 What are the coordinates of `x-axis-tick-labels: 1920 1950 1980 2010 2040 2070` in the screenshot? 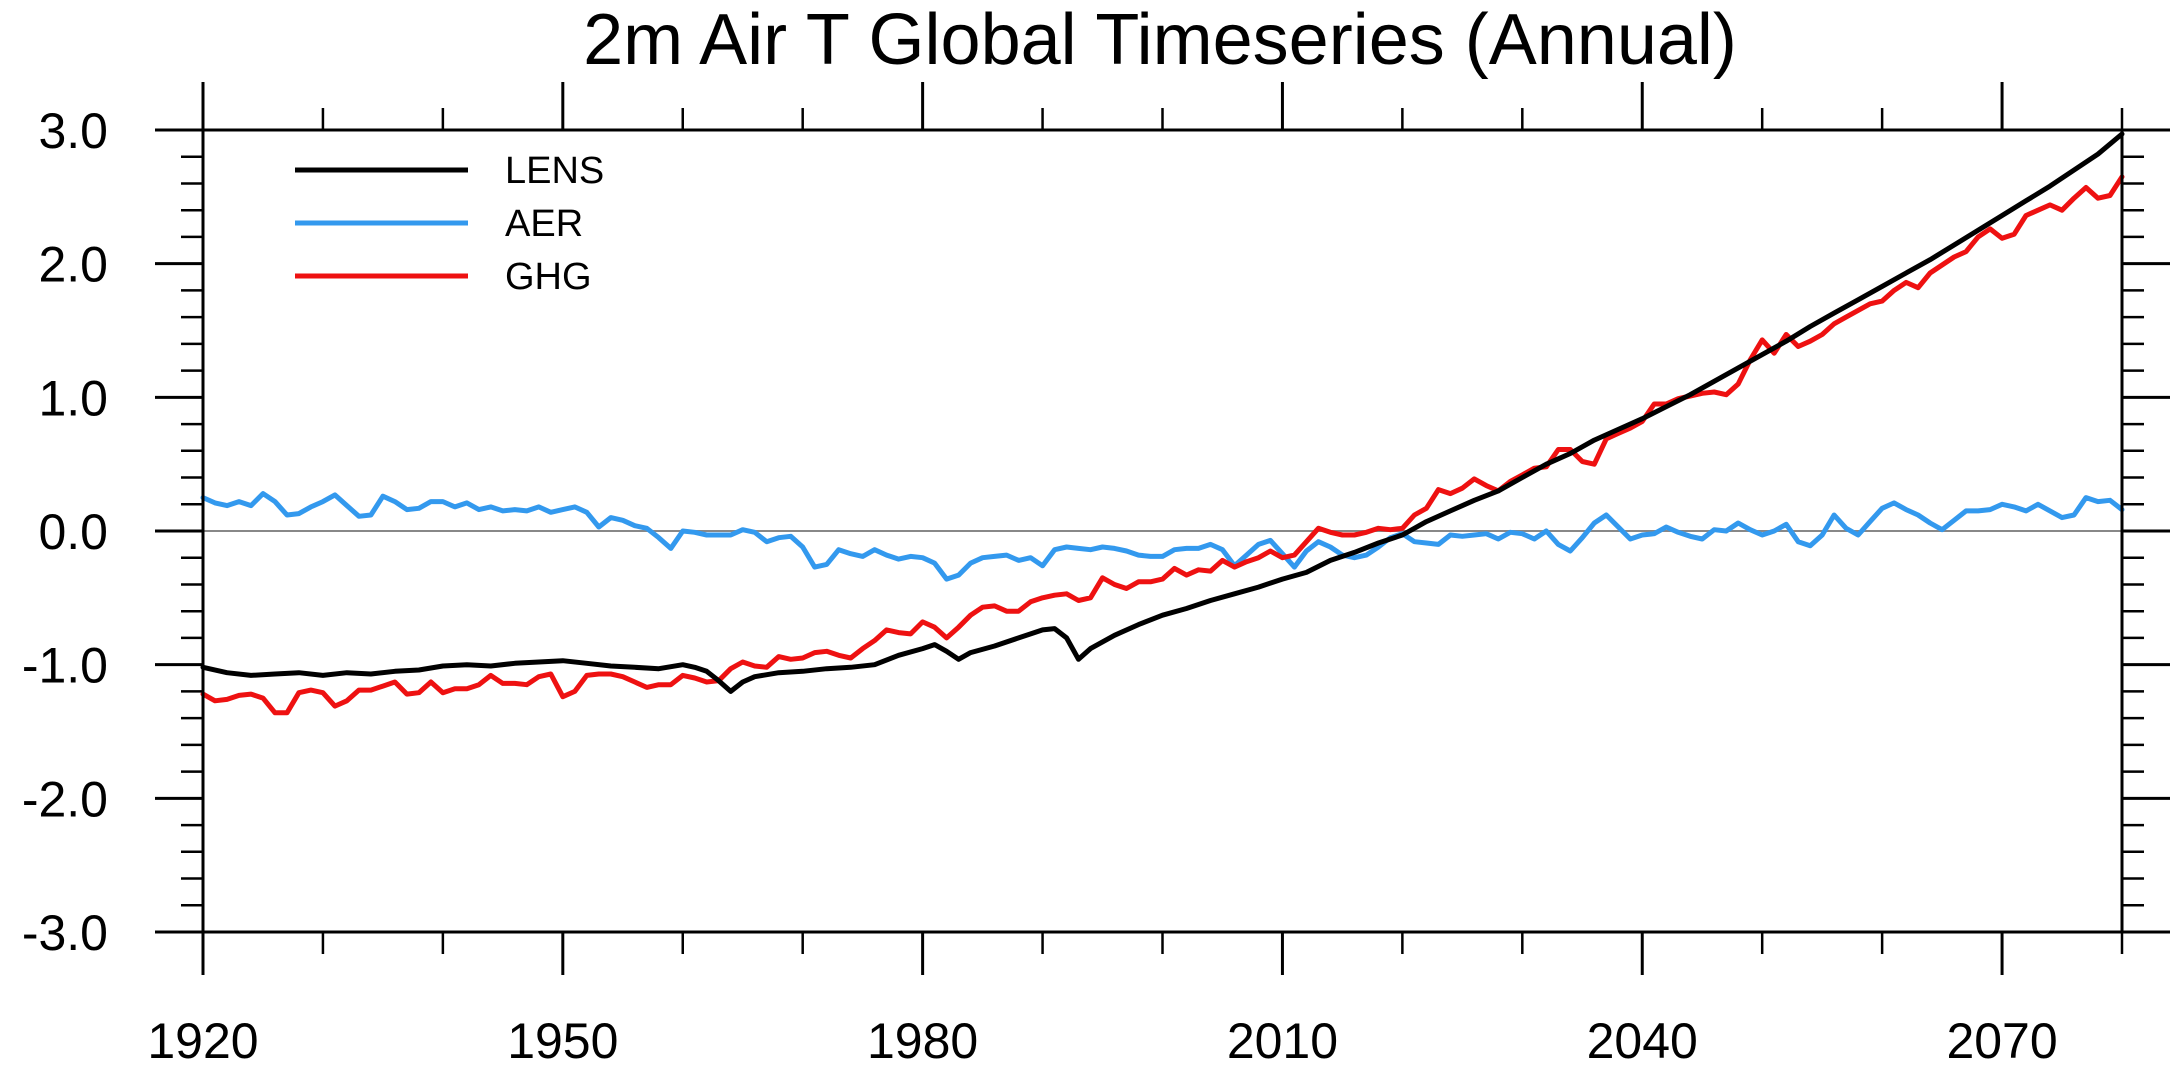 It's located at (1102, 1041).